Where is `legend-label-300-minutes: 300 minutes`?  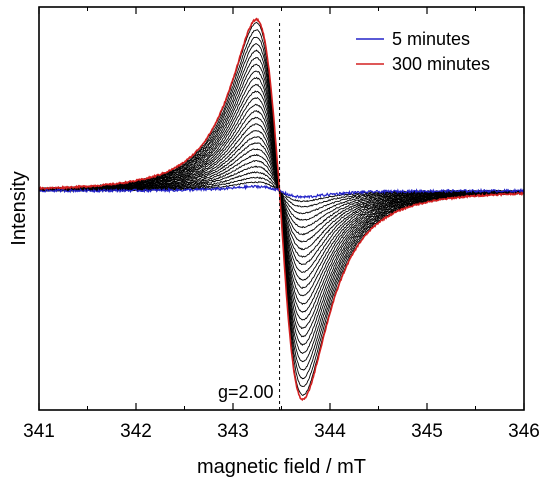 legend-label-300-minutes: 300 minutes is located at coordinates (441, 64).